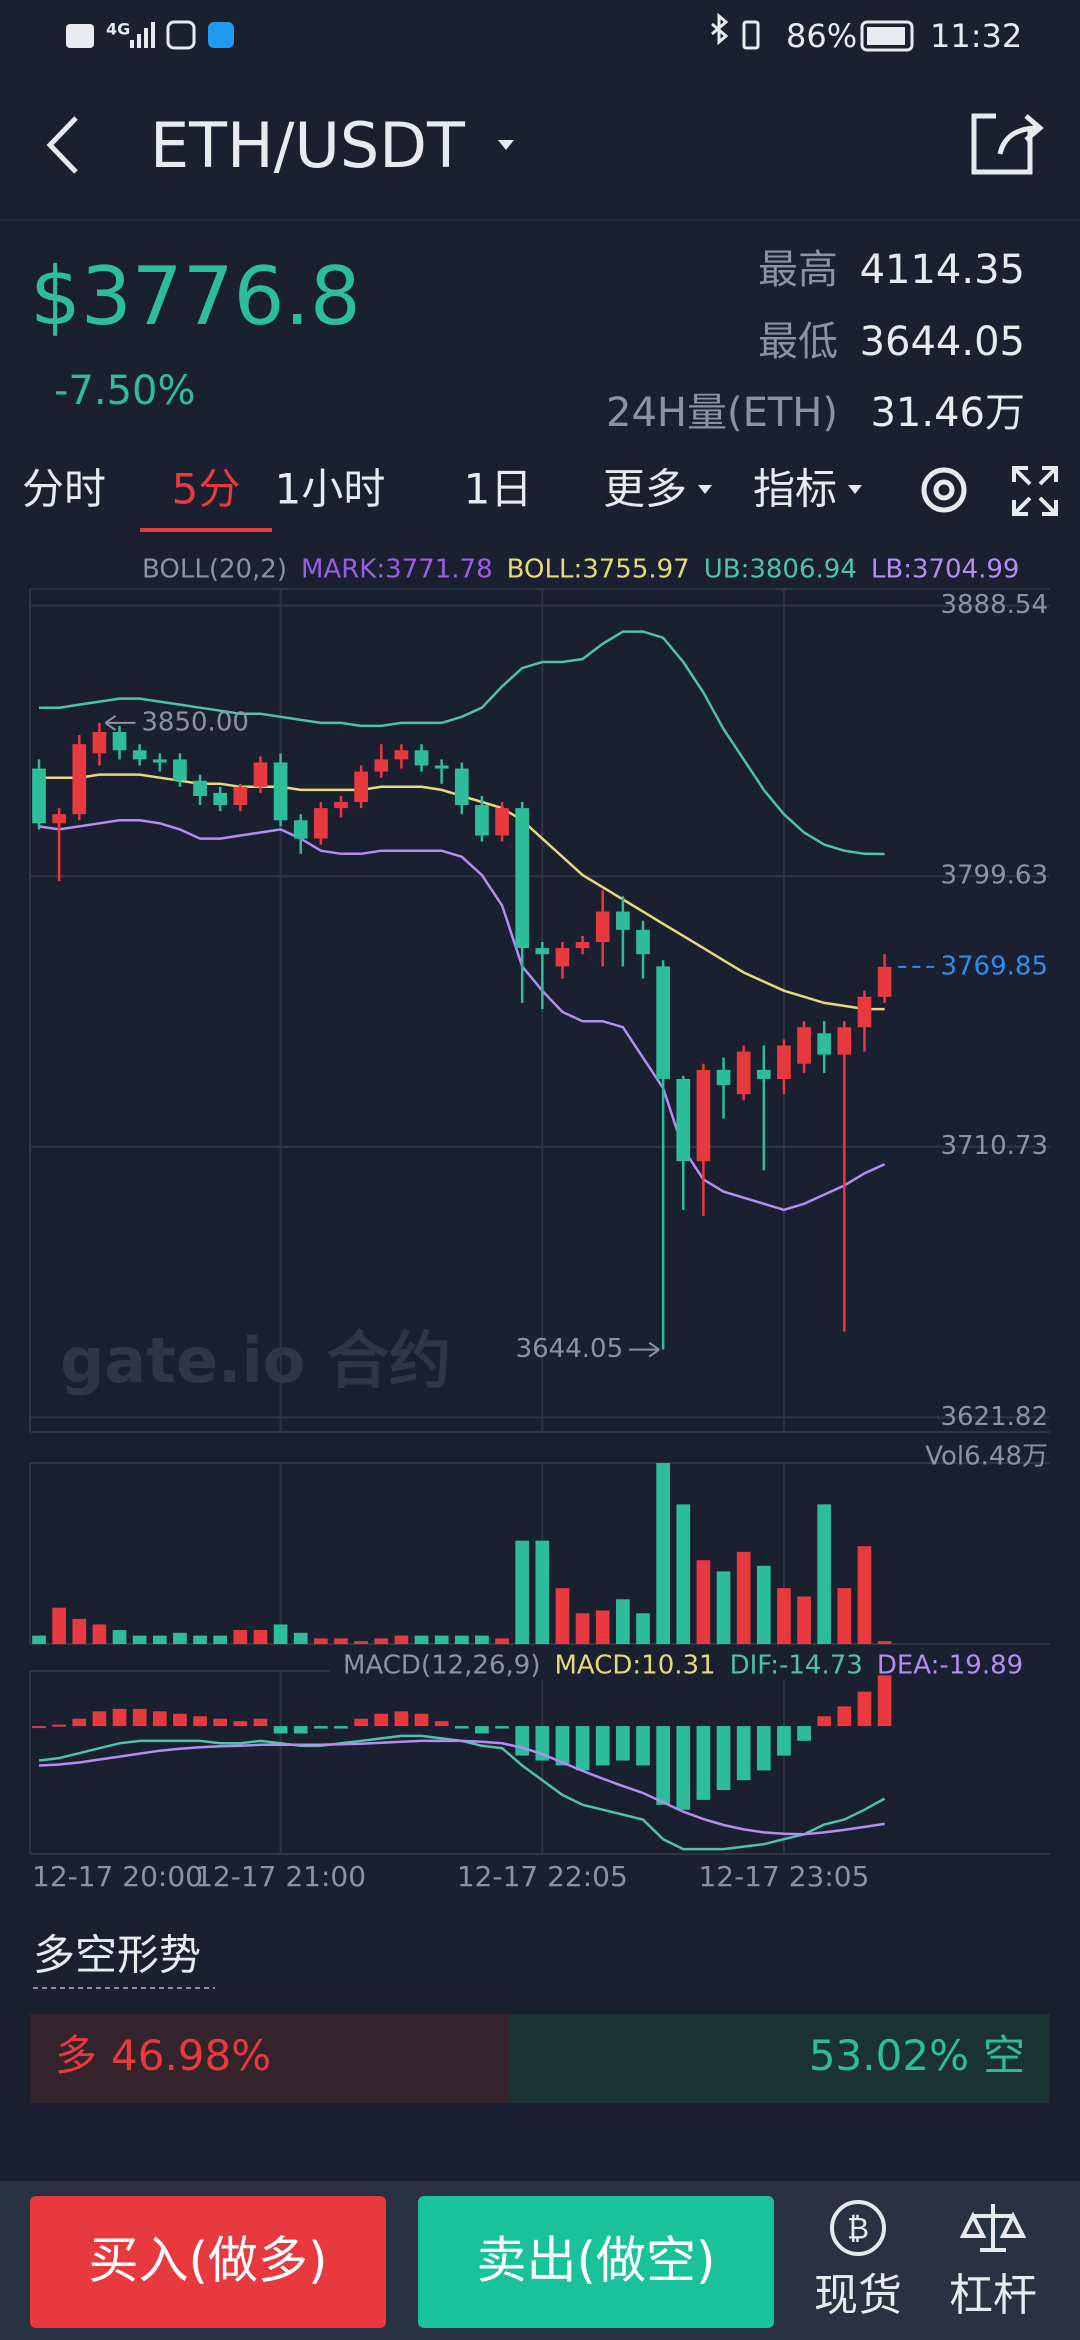 This screenshot has width=1080, height=2340. Describe the element at coordinates (506, 145) in the screenshot. I see `pair-dropdown` at that location.